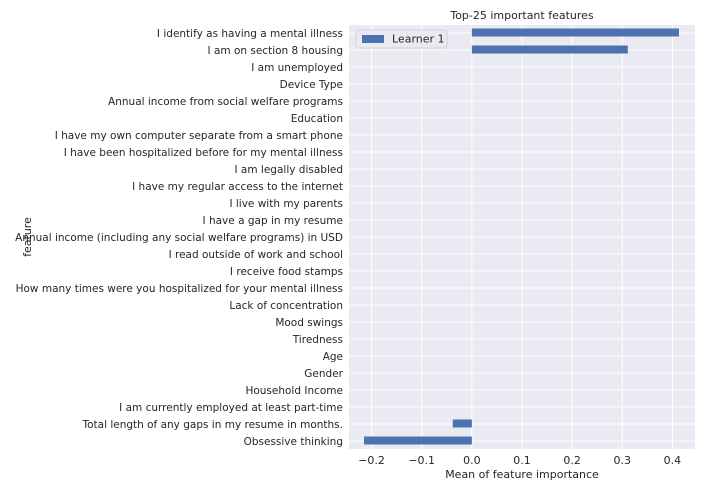  I want to click on y-tick-label: Education, so click(317, 119).